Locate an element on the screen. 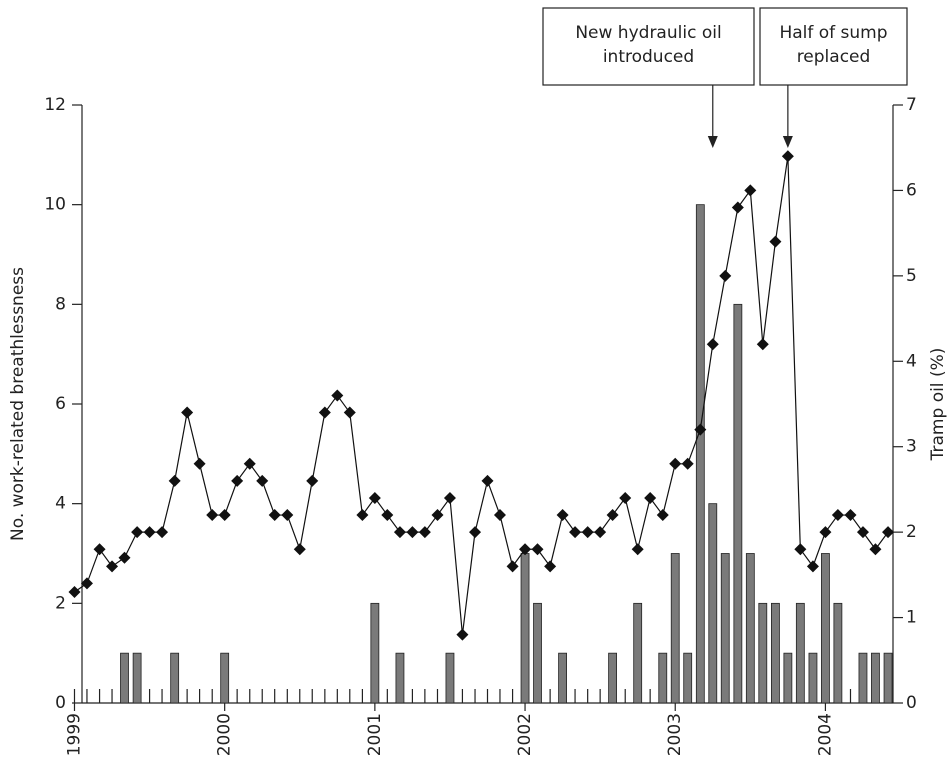 This screenshot has width=952, height=758. x-tick-label: 2000 is located at coordinates (225, 734).